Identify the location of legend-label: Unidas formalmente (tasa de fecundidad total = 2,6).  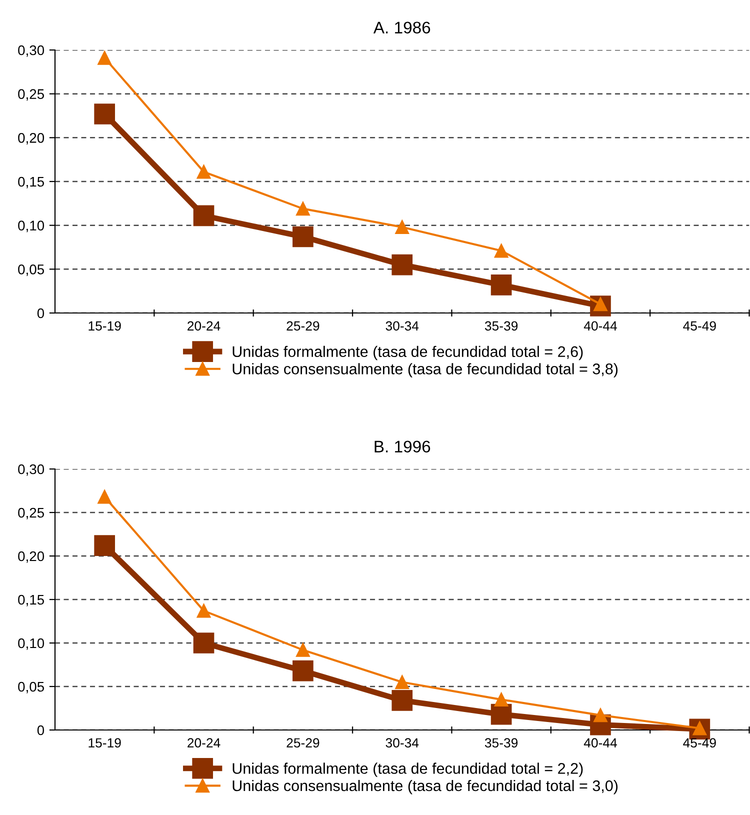
(407, 353).